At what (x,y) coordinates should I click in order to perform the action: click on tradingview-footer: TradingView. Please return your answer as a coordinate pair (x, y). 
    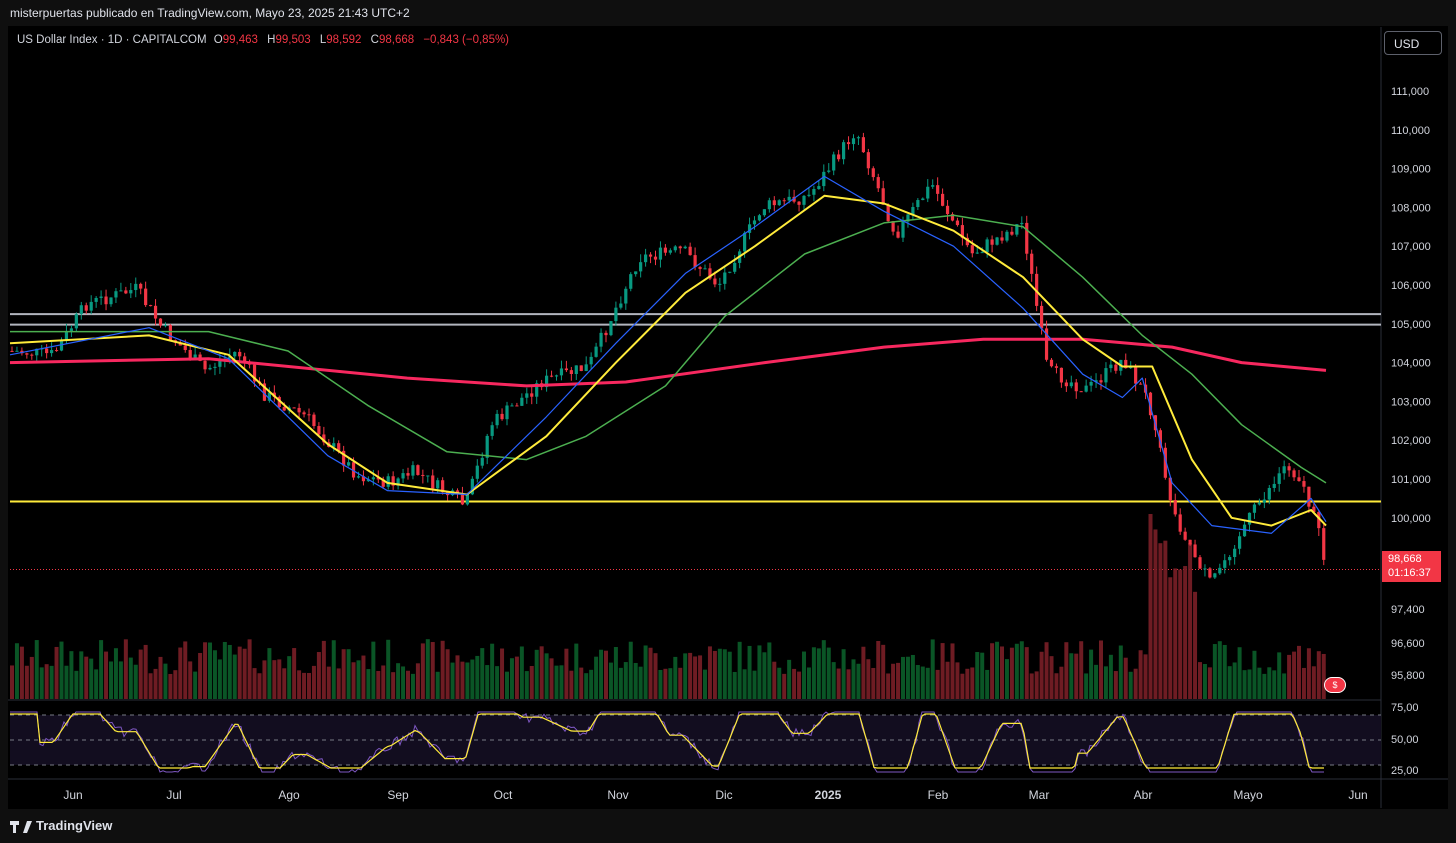
    Looking at the image, I should click on (61, 825).